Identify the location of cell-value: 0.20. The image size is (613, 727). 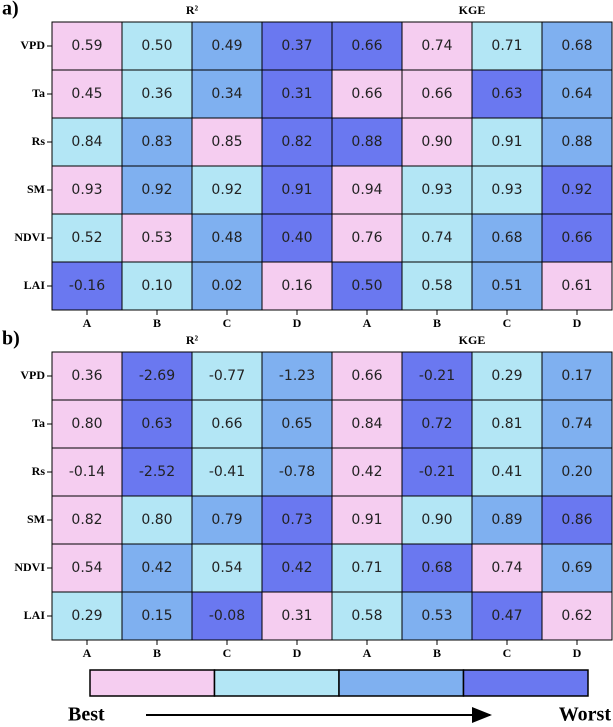
(576, 472).